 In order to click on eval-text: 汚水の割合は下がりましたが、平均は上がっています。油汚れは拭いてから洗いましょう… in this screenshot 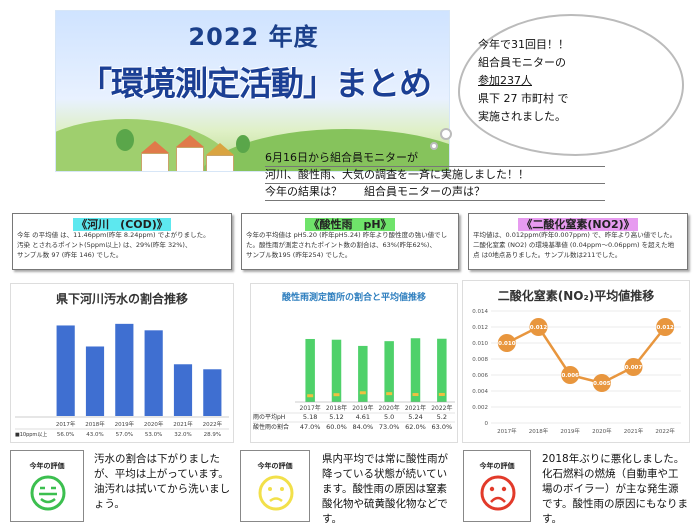, I will do `click(162, 481)`.